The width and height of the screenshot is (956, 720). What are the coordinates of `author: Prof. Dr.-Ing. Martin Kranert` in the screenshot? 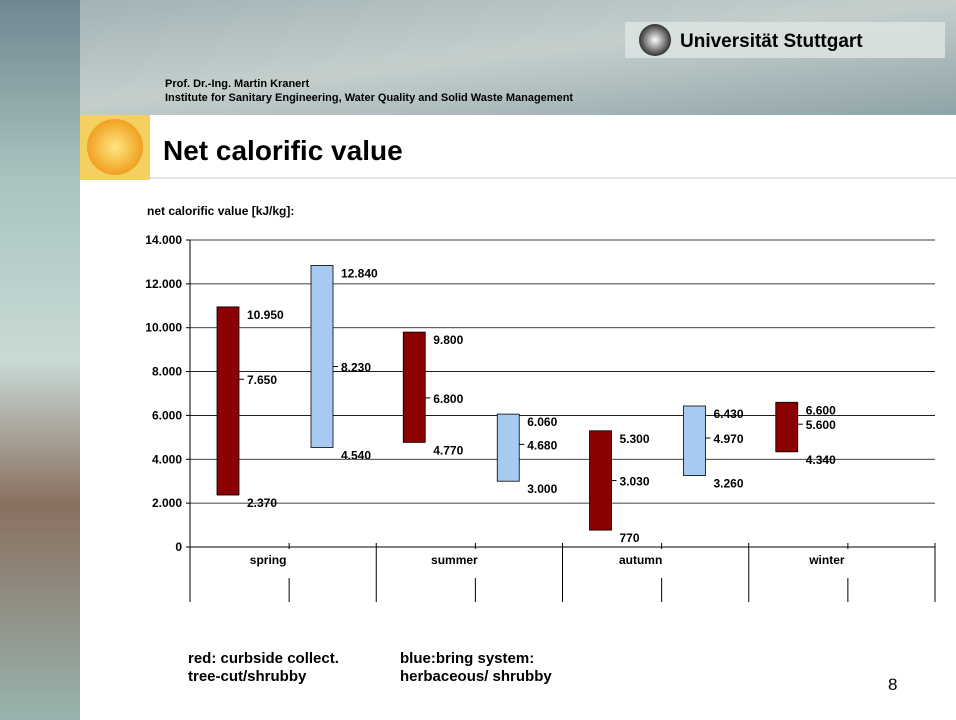 It's located at (237, 84).